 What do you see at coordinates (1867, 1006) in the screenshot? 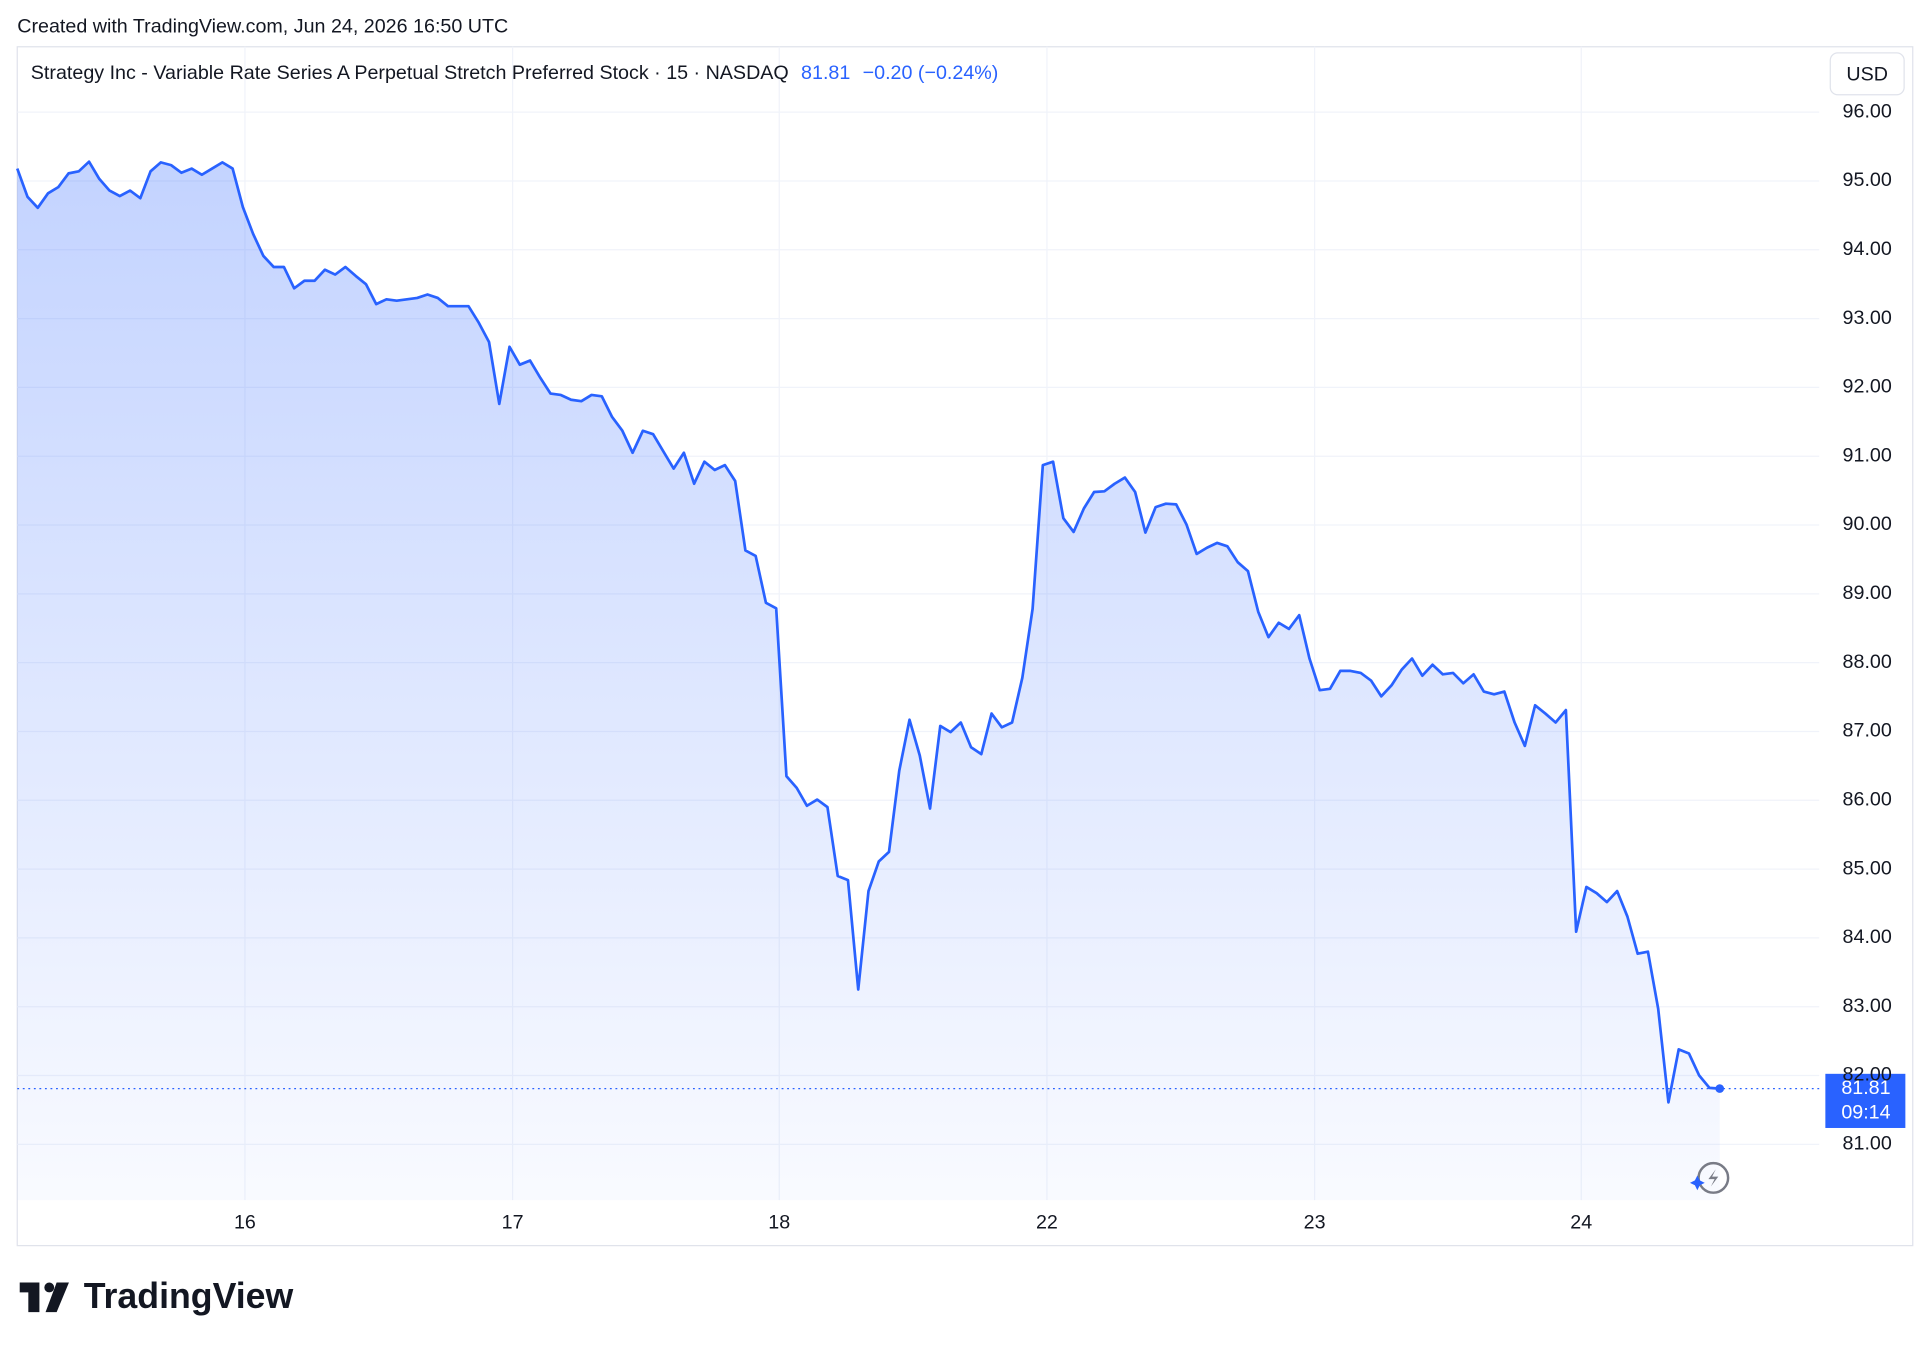
I see `y-tick-label: 83.00` at bounding box center [1867, 1006].